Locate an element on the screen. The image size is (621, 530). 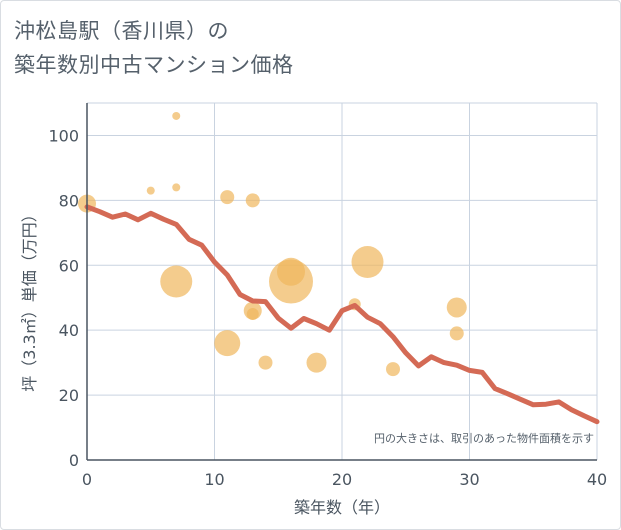
size-legend-note: 円の大きさは、取引のあった物件面積を示す is located at coordinates (484, 438).